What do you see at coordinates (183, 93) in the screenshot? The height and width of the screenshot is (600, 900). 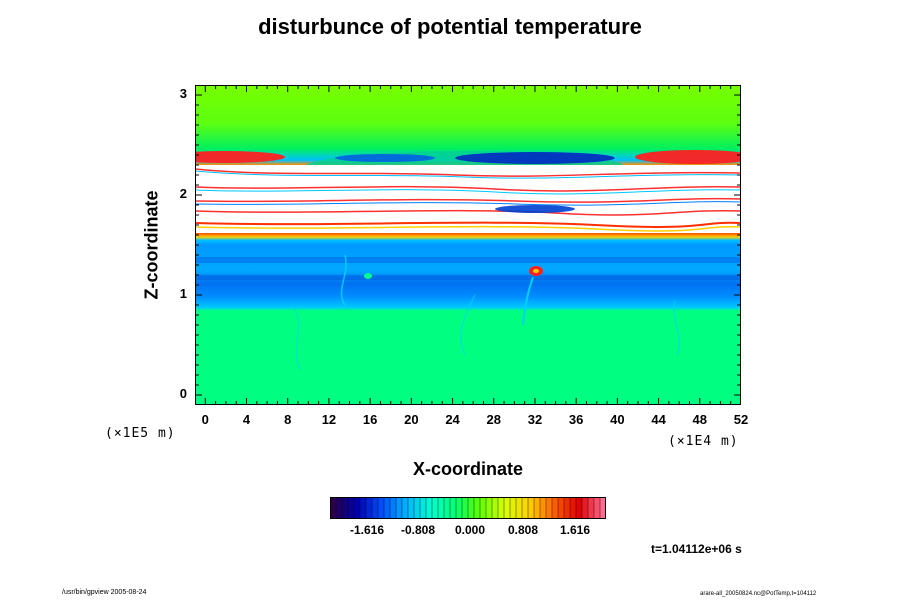 I see `y-tick-label: 3` at bounding box center [183, 93].